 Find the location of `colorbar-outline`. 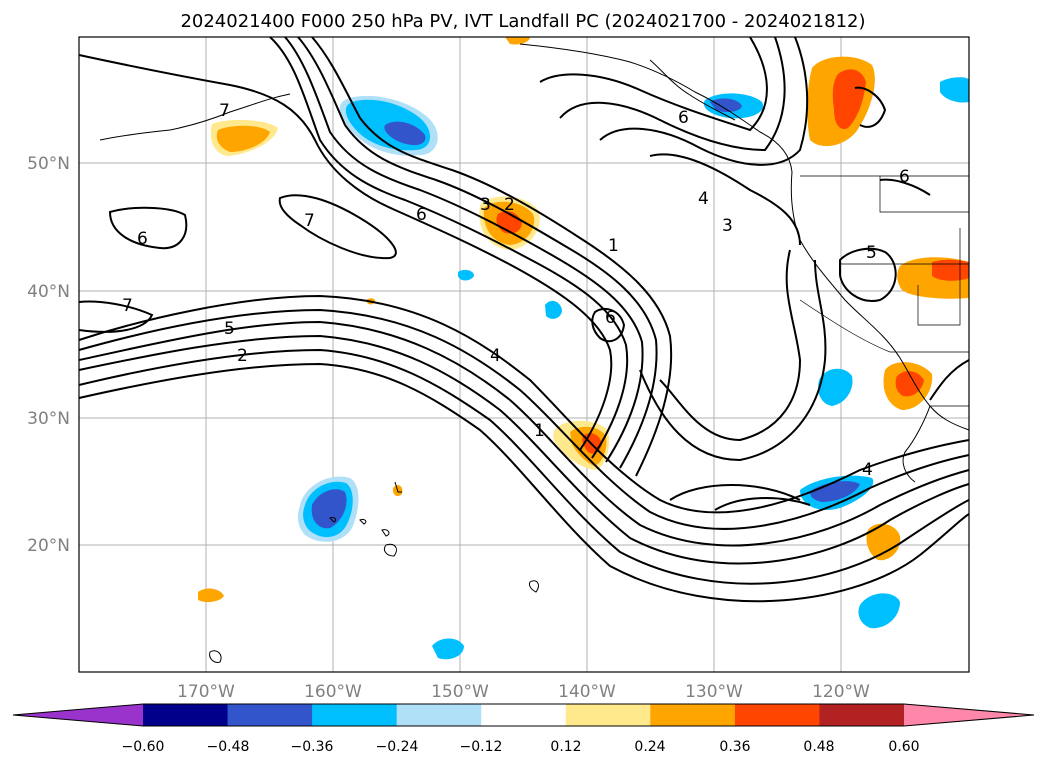

colorbar-outline is located at coordinates (523, 715).